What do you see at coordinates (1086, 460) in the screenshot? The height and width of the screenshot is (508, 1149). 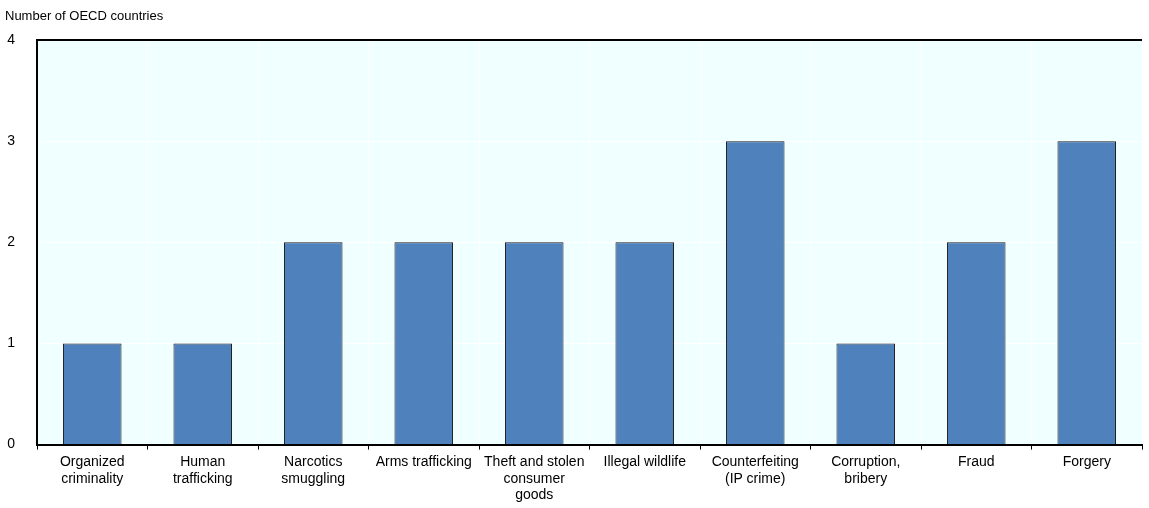 I see `x-tick-label: Forgery` at bounding box center [1086, 460].